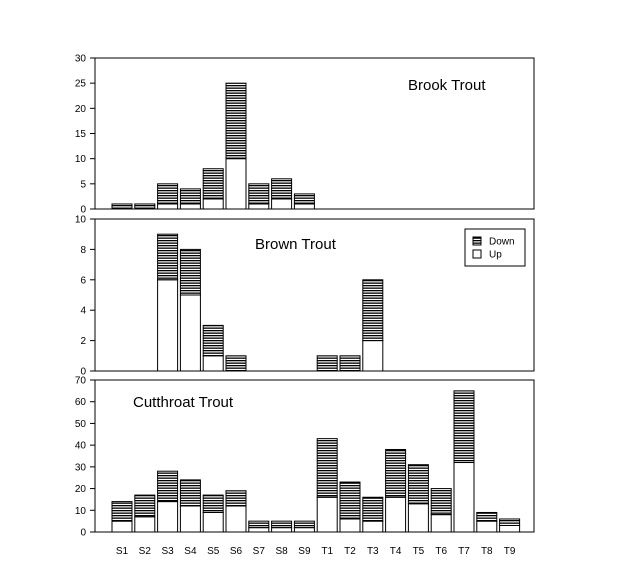 This screenshot has height=585, width=630. I want to click on y-tick-label: 2, so click(83, 341).